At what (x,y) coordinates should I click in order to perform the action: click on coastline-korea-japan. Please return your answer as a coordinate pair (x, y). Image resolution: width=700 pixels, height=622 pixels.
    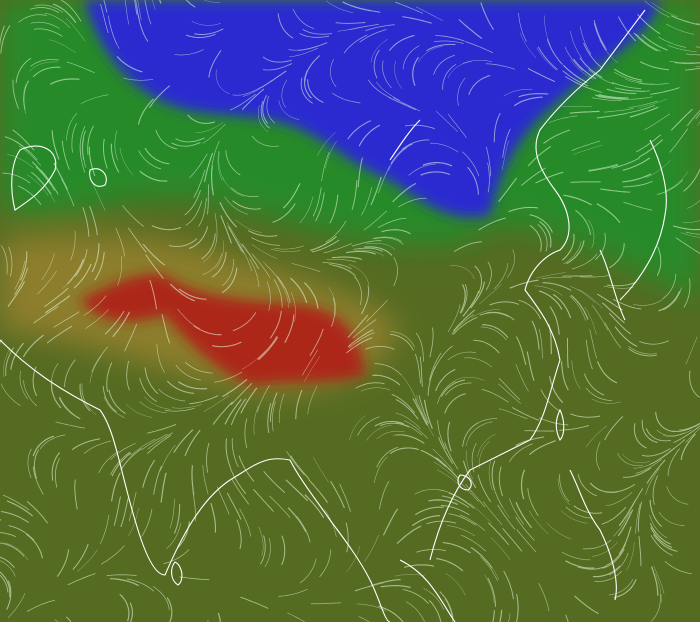
    Looking at the image, I should click on (633, 230).